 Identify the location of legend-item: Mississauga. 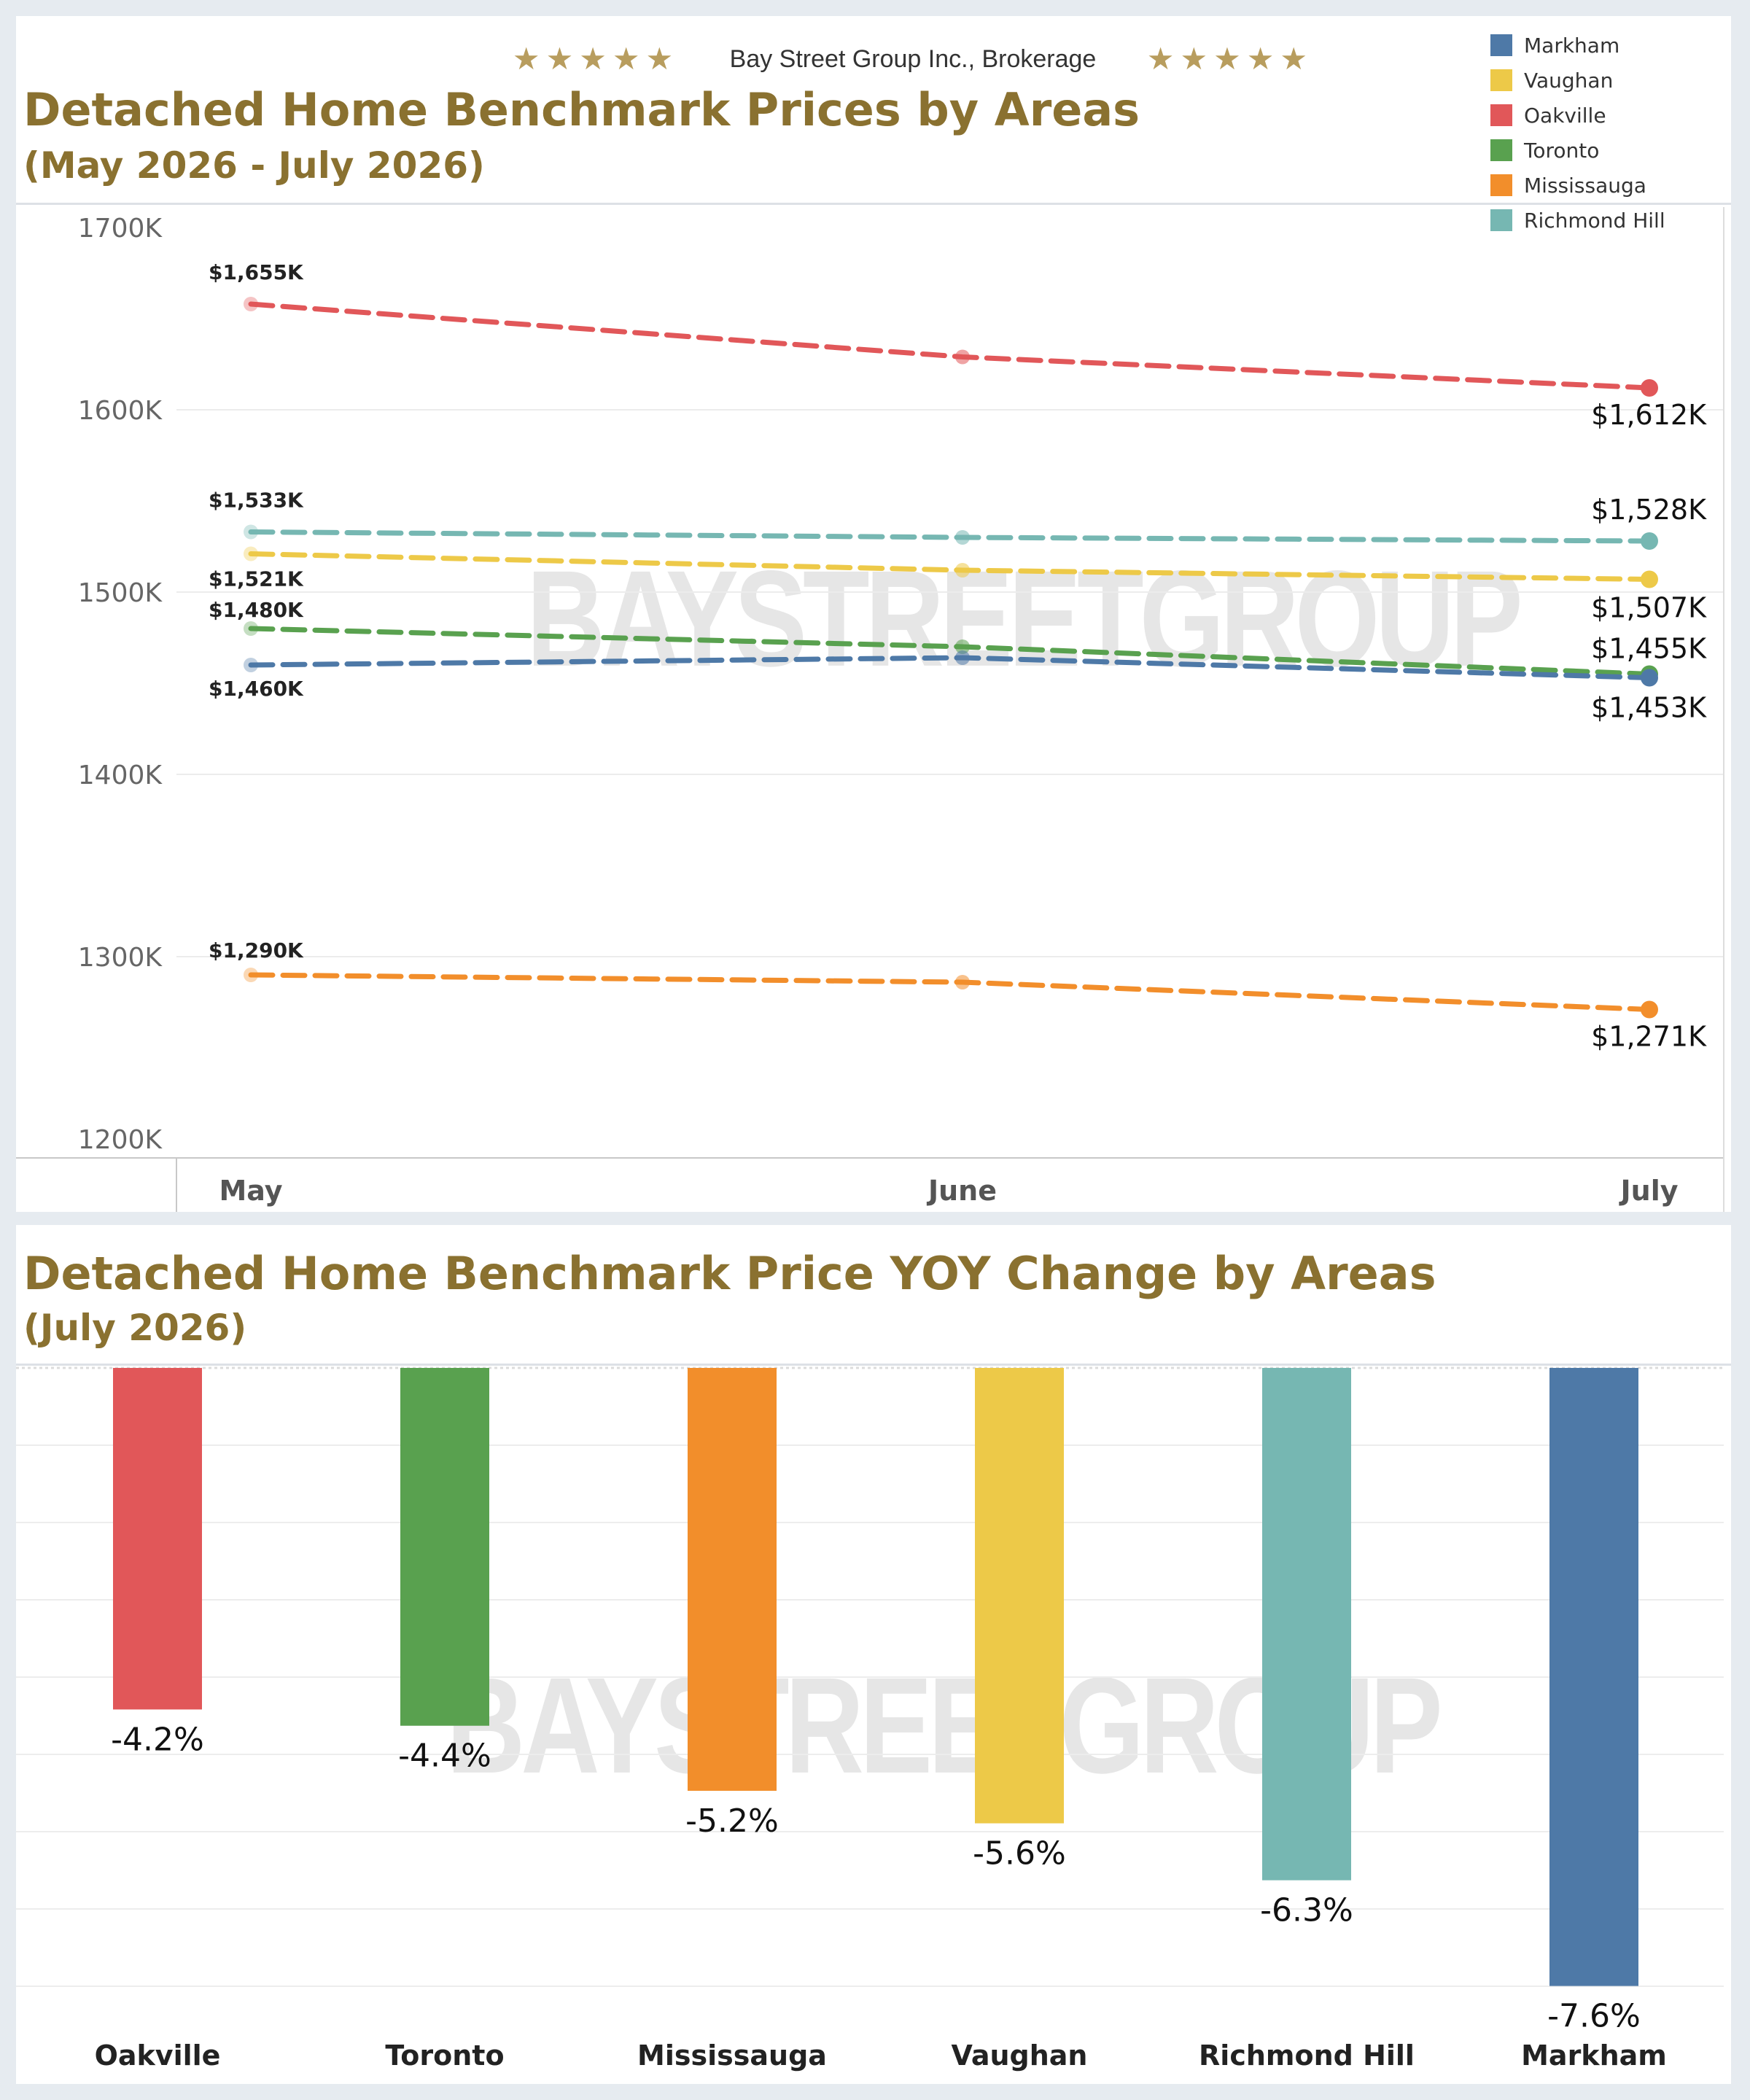
(1577, 185).